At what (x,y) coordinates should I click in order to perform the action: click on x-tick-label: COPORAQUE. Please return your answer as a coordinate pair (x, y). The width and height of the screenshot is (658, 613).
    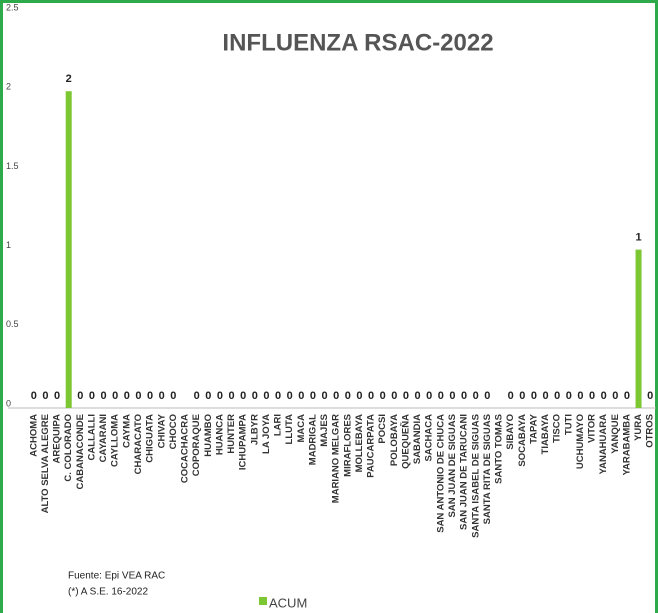
    Looking at the image, I should click on (196, 445).